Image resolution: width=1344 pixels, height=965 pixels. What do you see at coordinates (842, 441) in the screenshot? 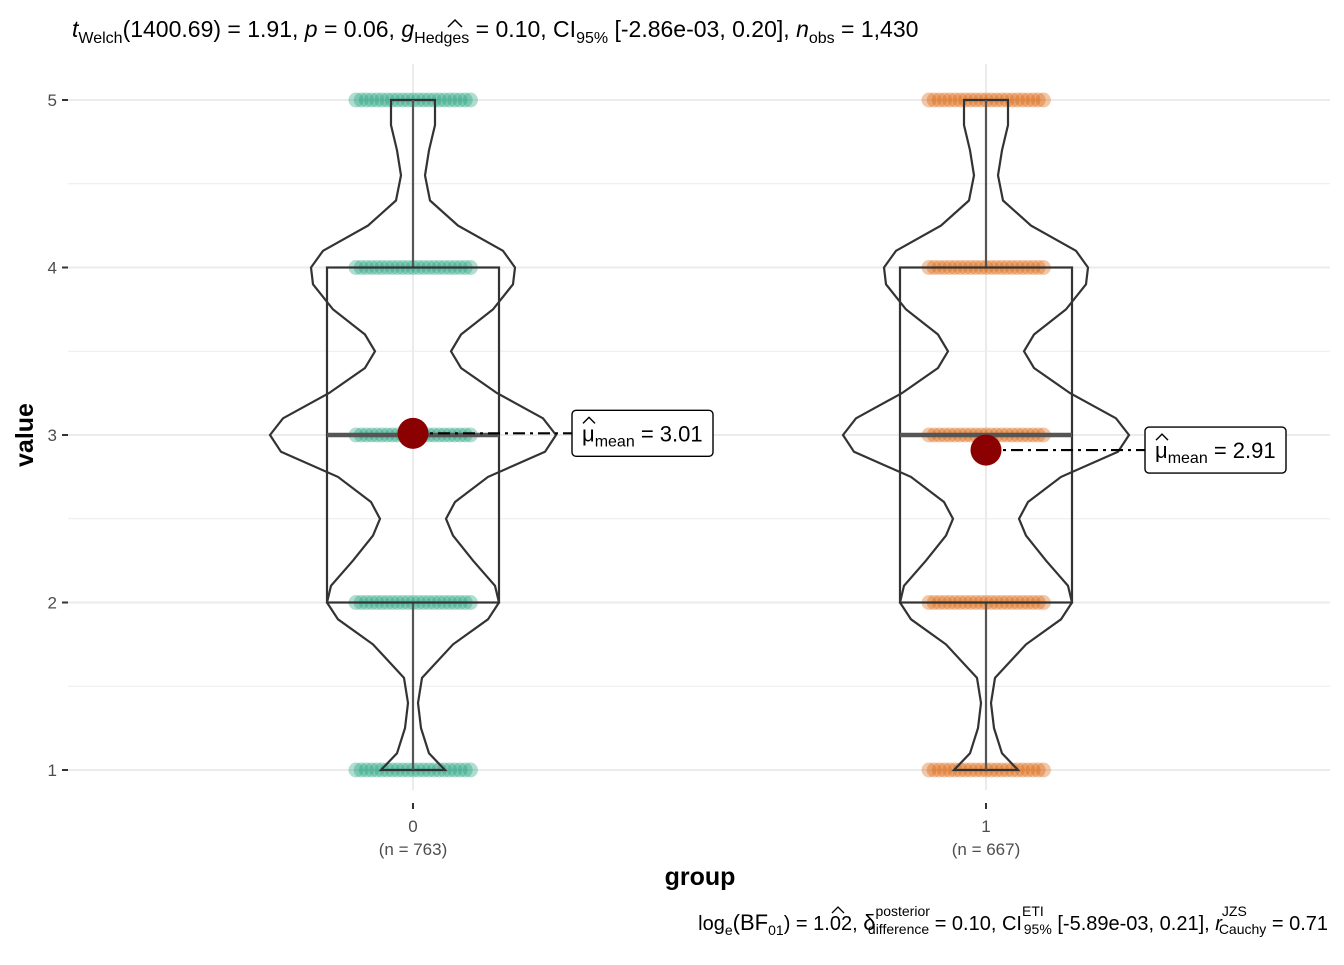
I see `mean-markers: μmean = 3.01 μmean = 2.91` at bounding box center [842, 441].